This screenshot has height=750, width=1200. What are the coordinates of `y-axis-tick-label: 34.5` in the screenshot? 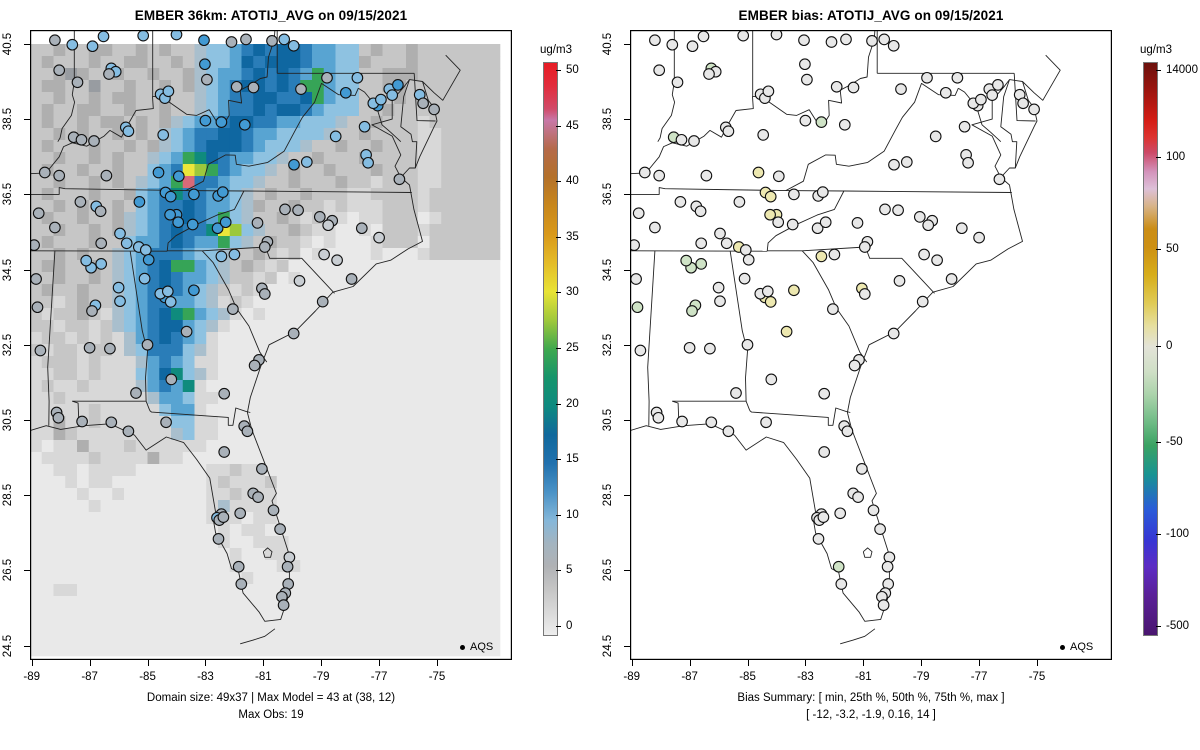 It's located at (608, 269).